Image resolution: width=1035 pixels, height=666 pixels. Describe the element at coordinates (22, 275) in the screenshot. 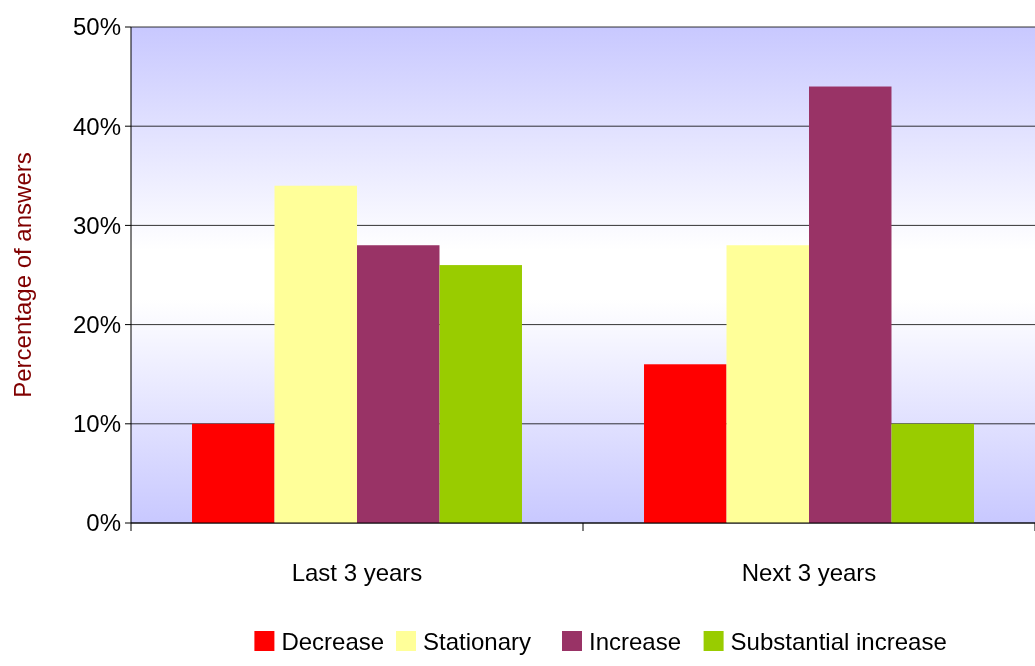

I see `y-axis-title: Percentage of answers` at that location.